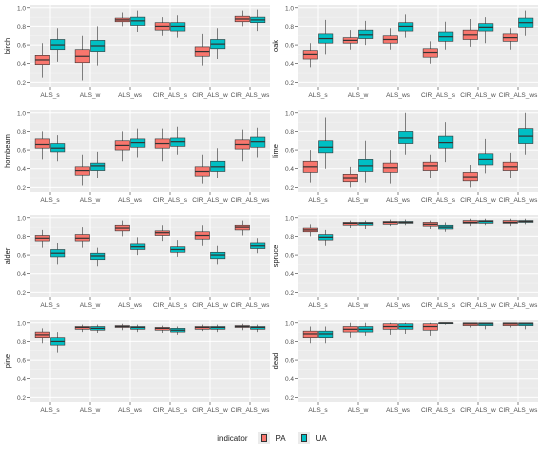 Image resolution: width=550 pixels, height=455 pixels. I want to click on legend: indicator PA UA, so click(275, 438).